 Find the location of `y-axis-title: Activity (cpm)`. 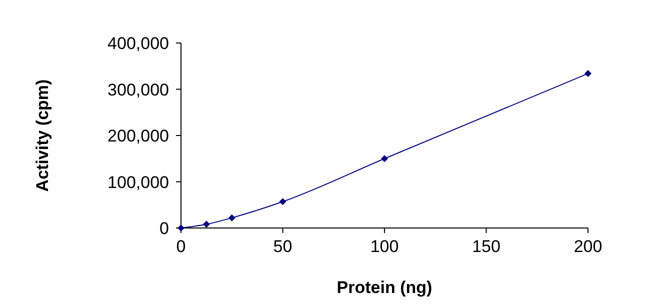

y-axis-title: Activity (cpm) is located at coordinates (42, 135).